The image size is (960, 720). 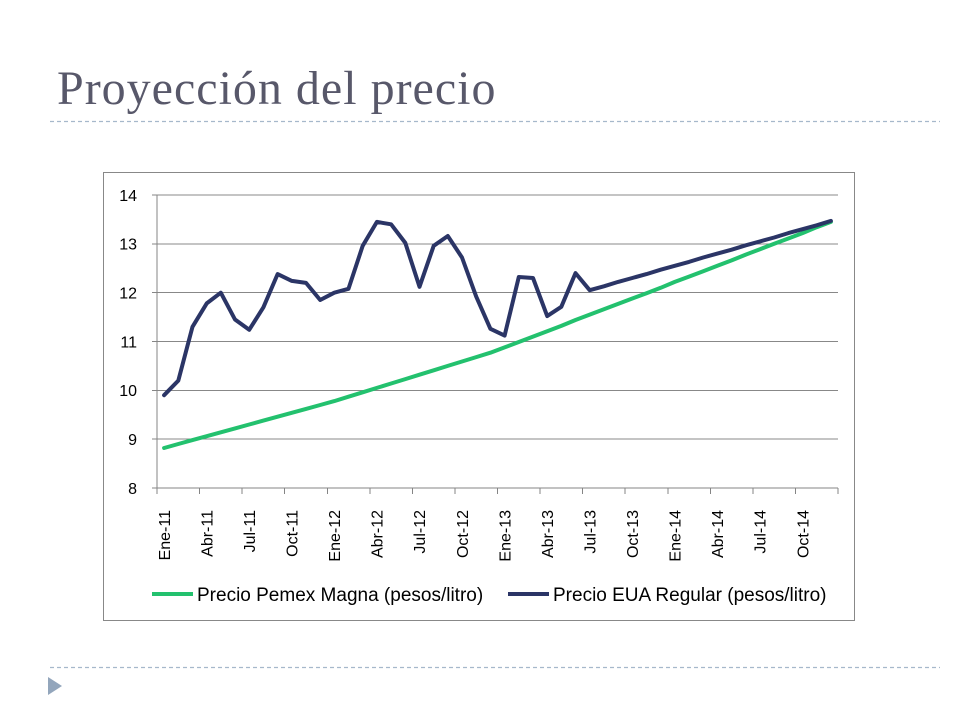 I want to click on x-tick-label: Ene-14, so click(x=676, y=536).